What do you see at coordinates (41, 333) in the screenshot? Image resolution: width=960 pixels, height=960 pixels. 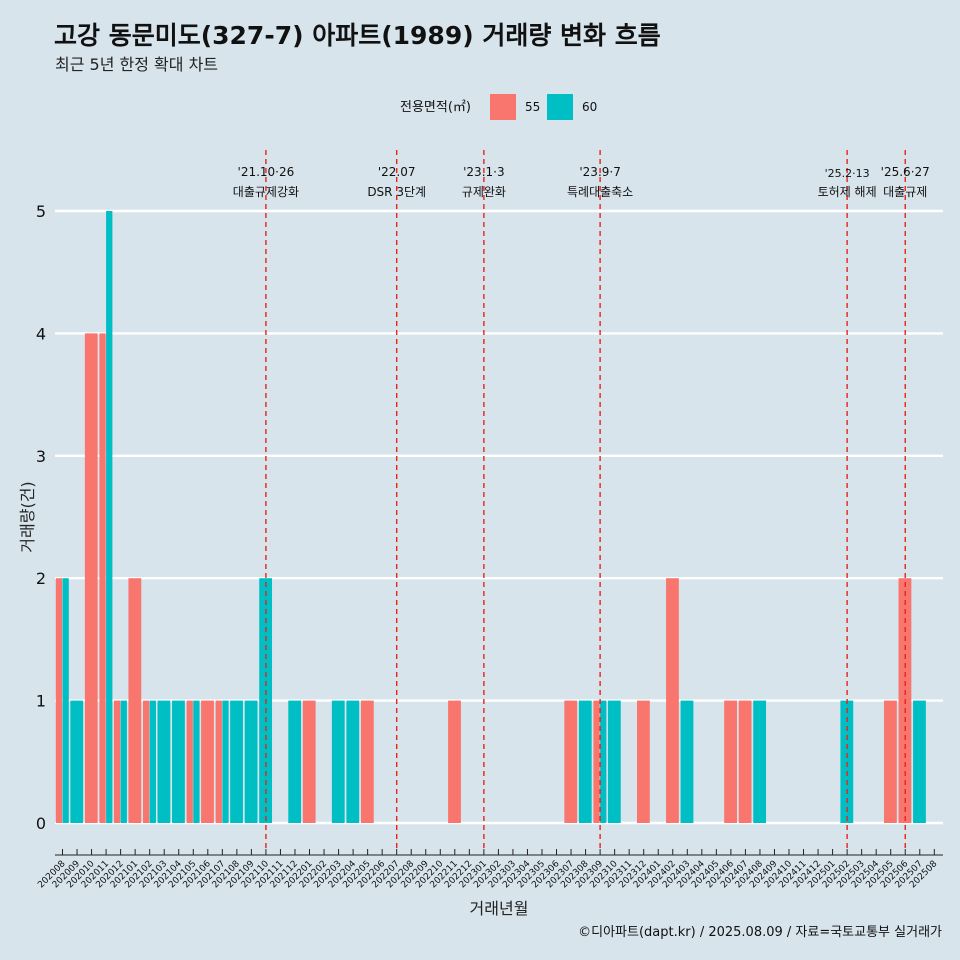 I see `y-tick-label: 4` at bounding box center [41, 333].